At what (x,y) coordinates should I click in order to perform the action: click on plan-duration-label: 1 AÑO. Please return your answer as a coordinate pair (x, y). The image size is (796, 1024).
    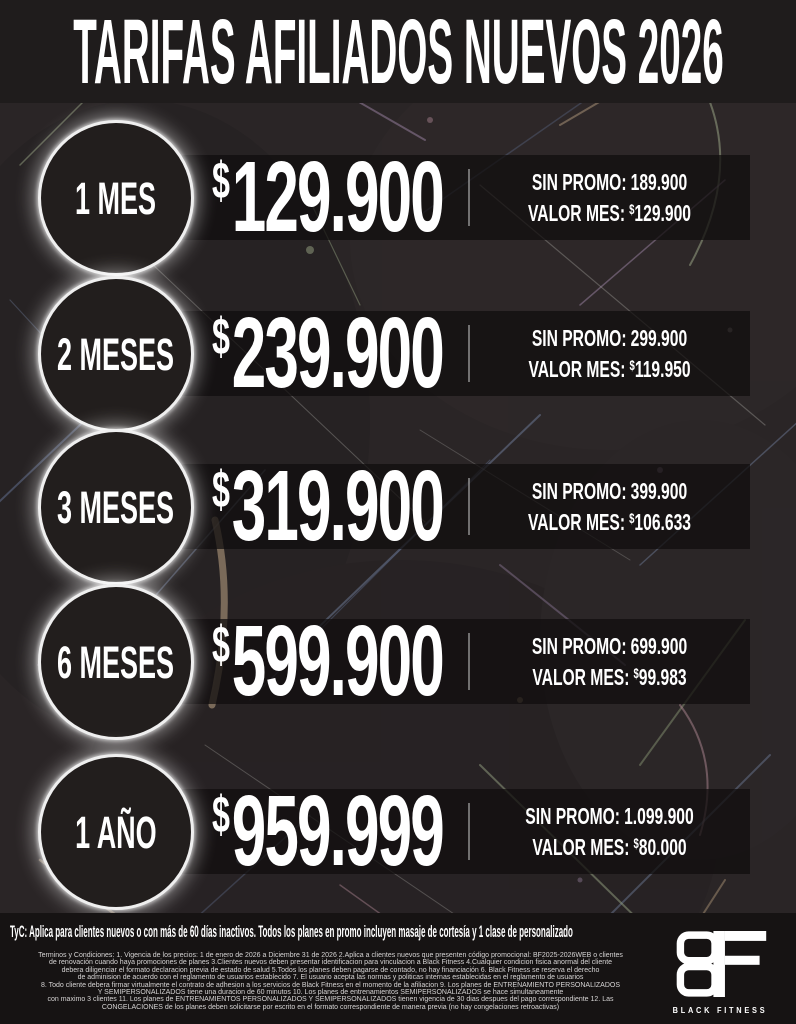
    Looking at the image, I should click on (116, 832).